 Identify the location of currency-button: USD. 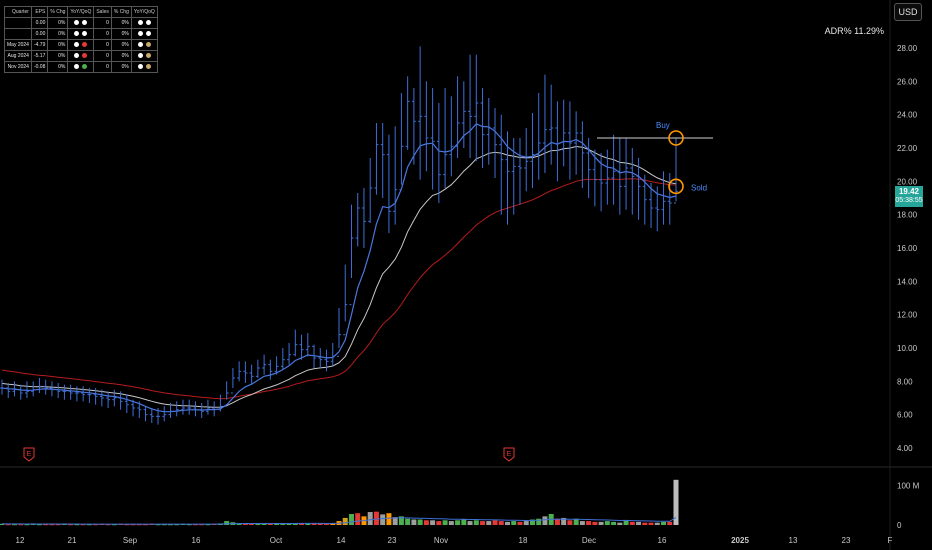
(908, 12).